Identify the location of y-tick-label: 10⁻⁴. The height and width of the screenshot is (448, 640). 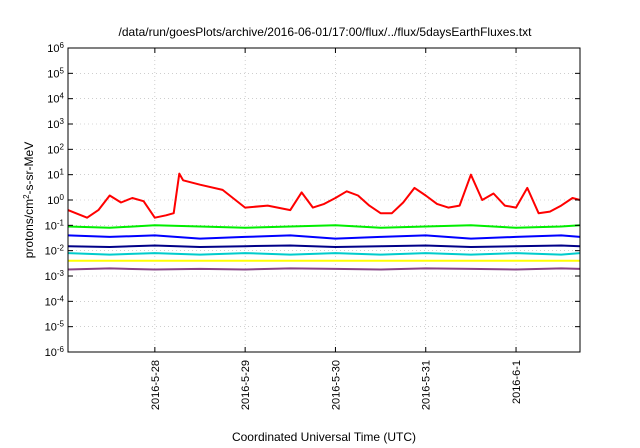
(55, 301).